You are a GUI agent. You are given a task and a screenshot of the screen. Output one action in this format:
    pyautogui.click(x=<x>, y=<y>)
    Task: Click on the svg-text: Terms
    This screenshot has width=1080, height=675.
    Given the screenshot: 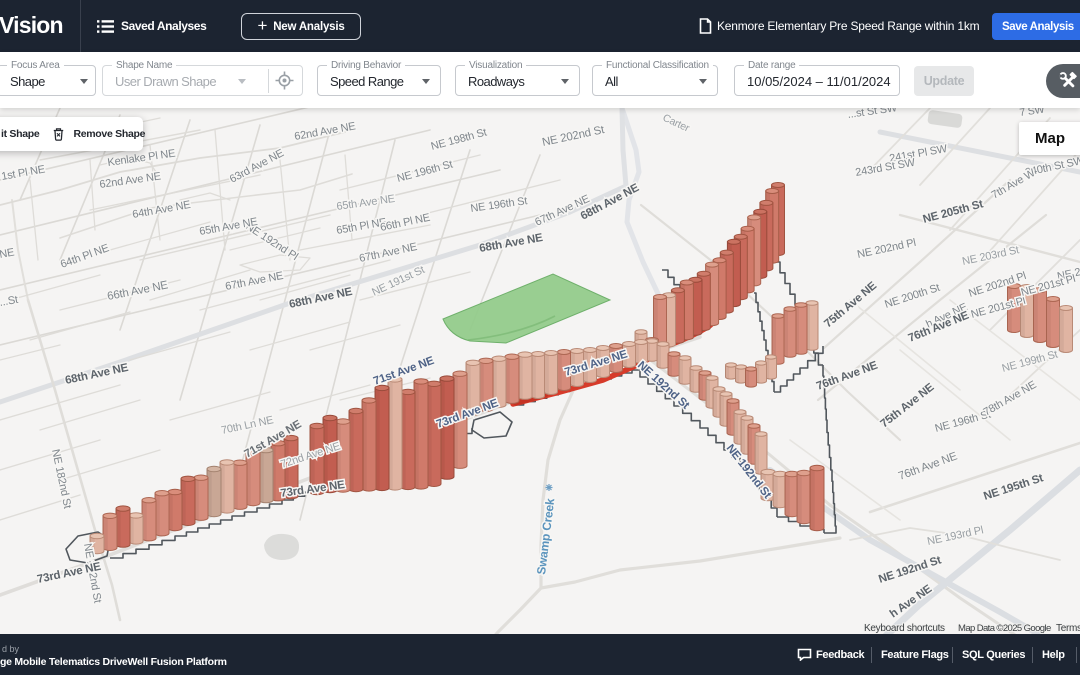 What is the action you would take?
    pyautogui.click(x=1068, y=628)
    